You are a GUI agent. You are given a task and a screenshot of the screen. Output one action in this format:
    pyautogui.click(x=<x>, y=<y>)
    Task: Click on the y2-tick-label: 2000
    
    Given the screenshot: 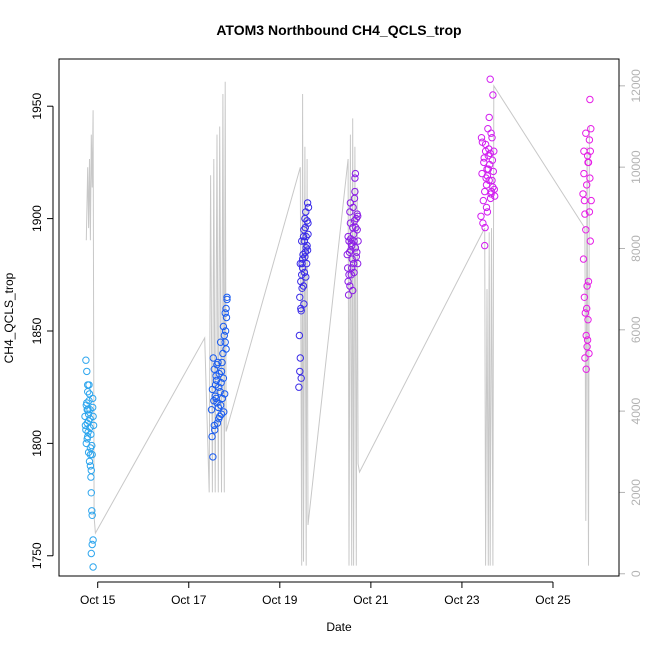 What is the action you would take?
    pyautogui.click(x=636, y=492)
    